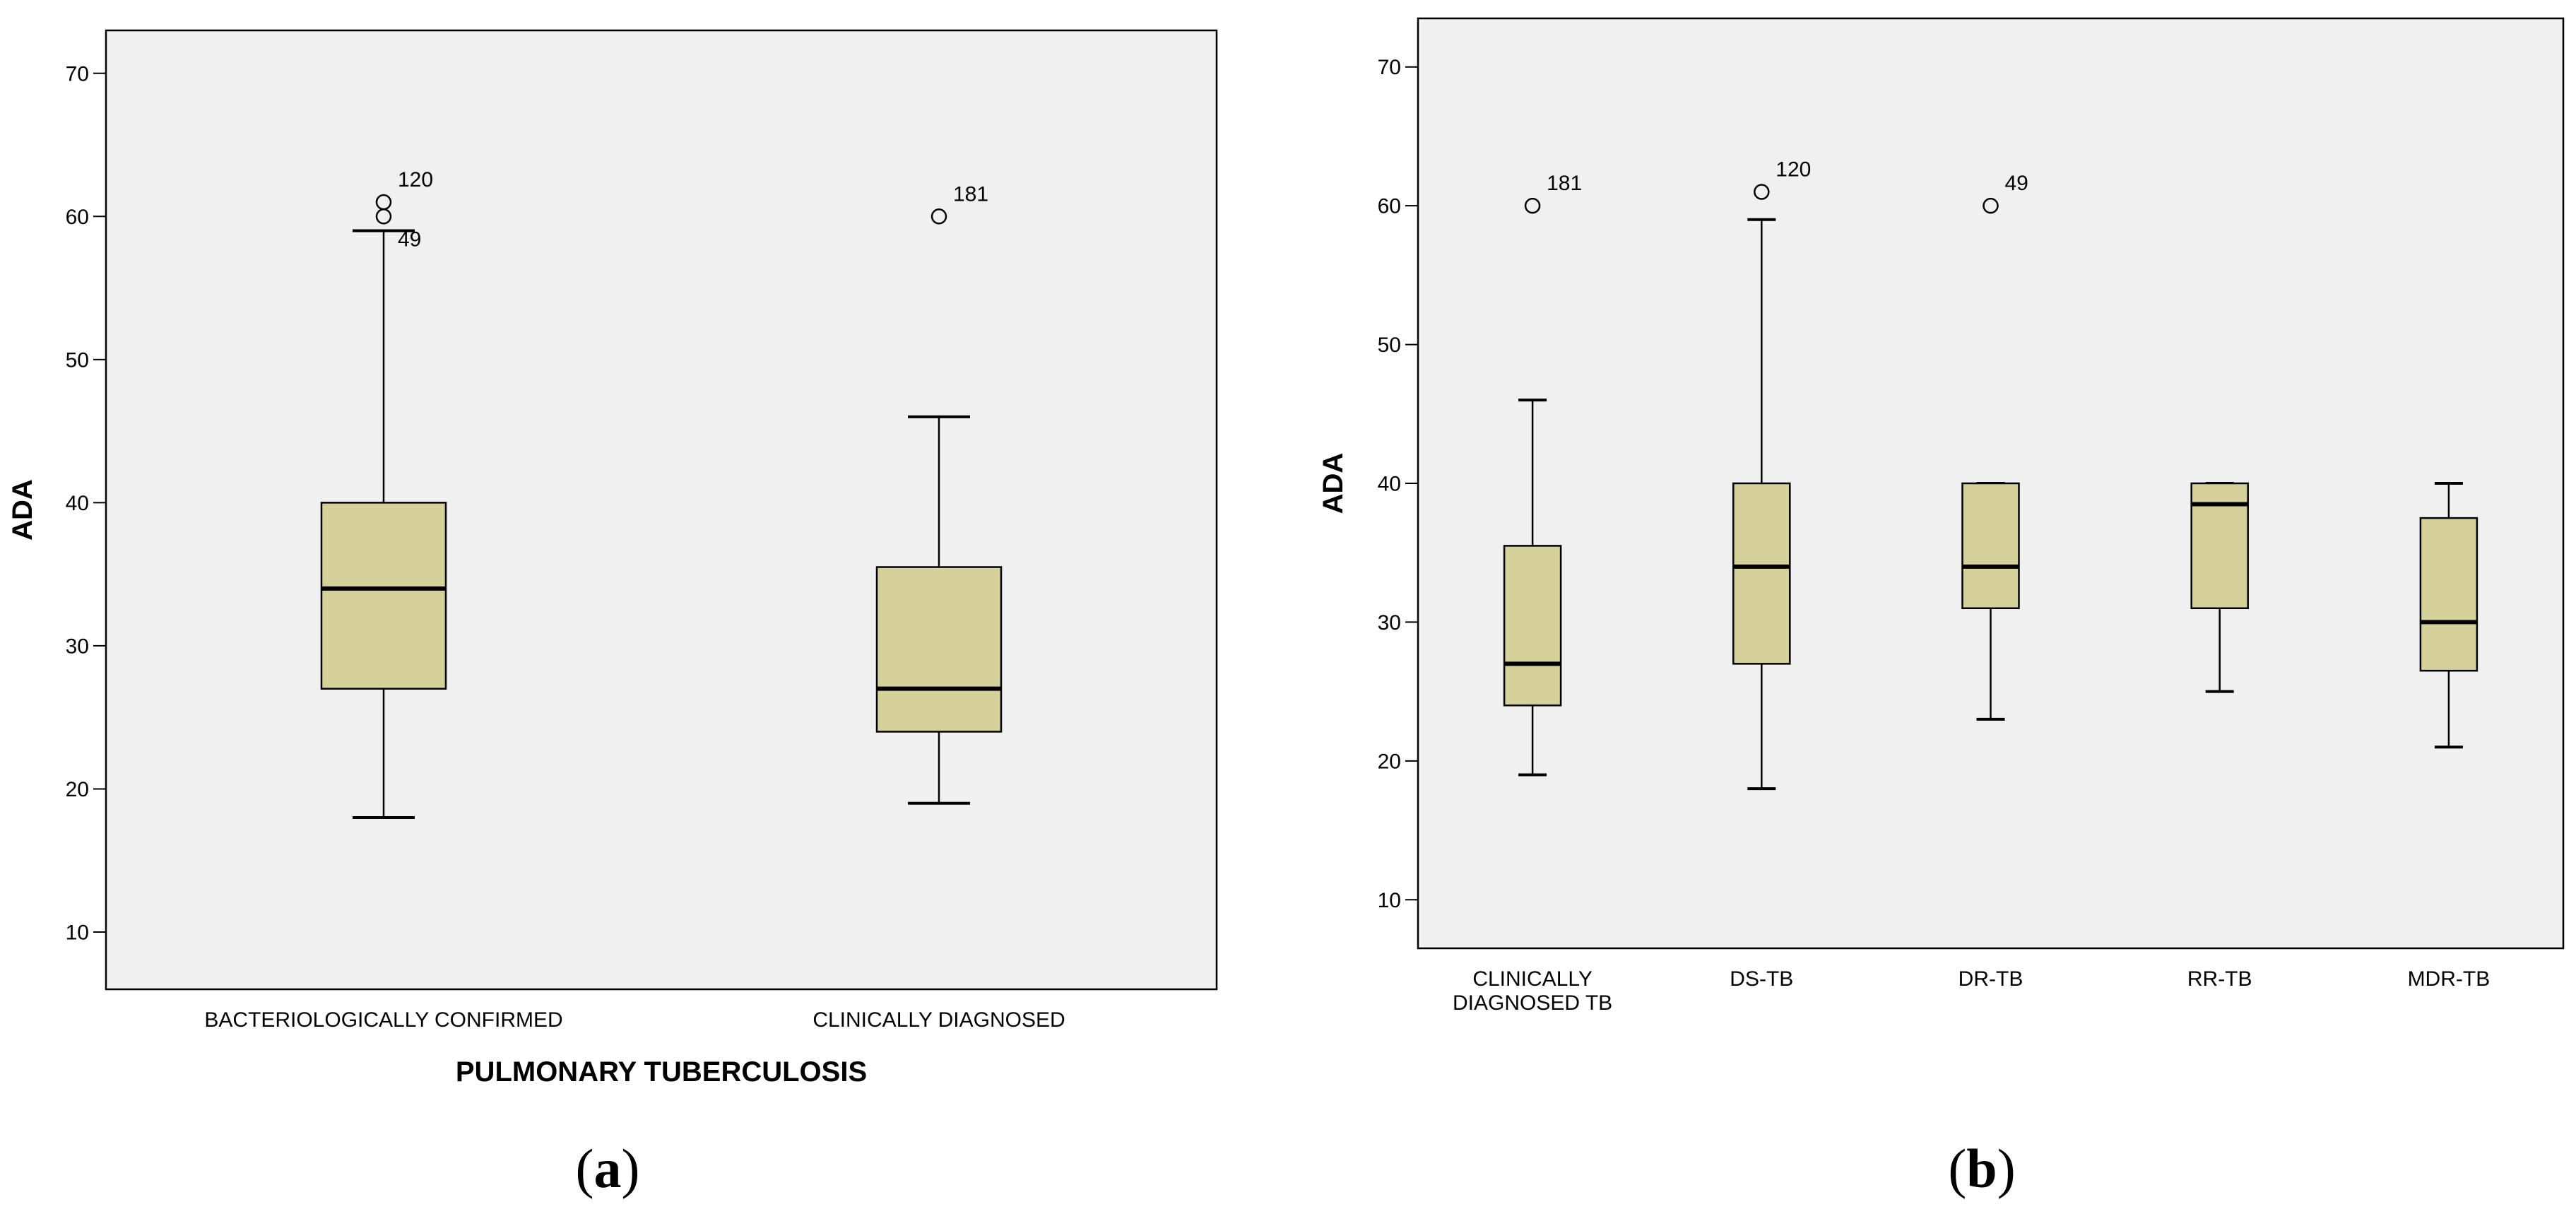 This screenshot has height=1226, width=2576. What do you see at coordinates (383, 1020) in the screenshot?
I see `x-category-label: BACTERIOLOGICALLY CONFIRMED` at bounding box center [383, 1020].